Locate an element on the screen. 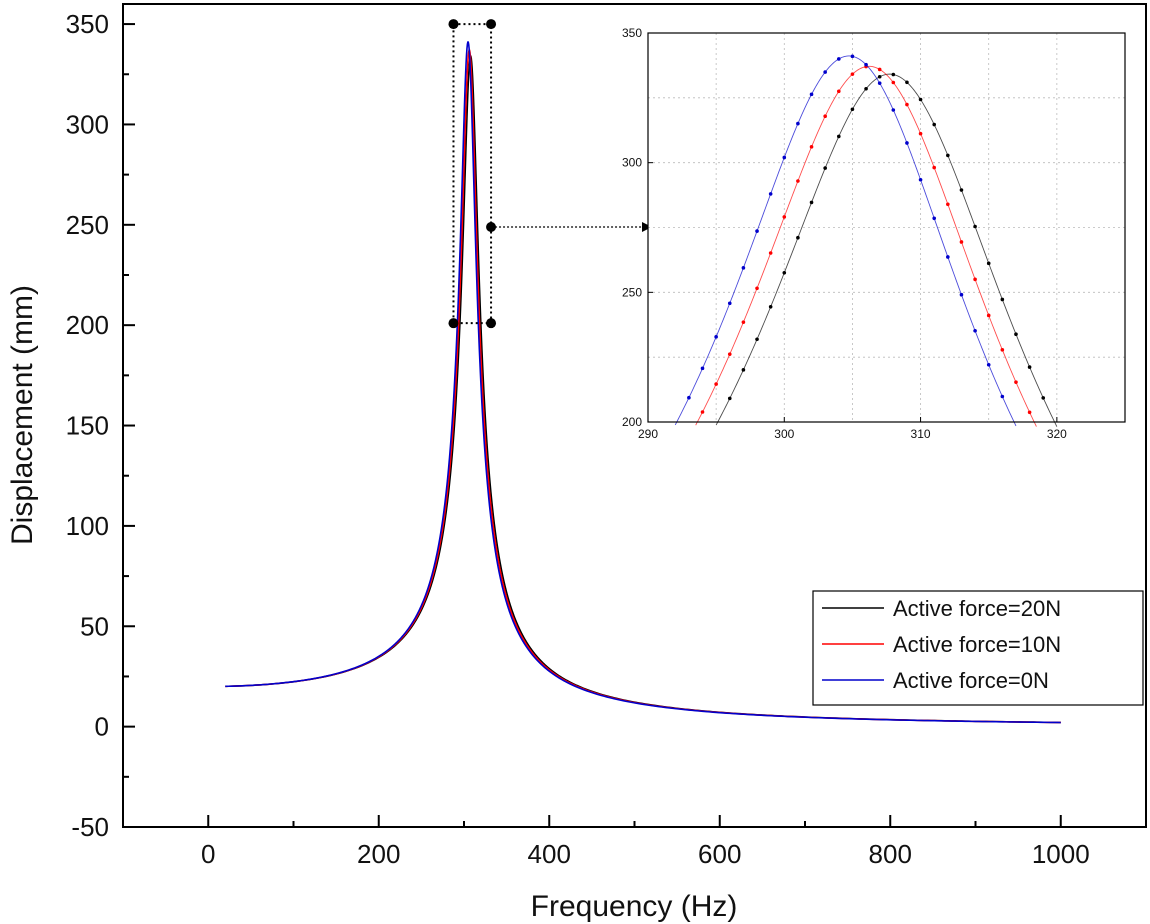 Image resolution: width=1150 pixels, height=924 pixels. y-tick-label: 100 is located at coordinates (87, 526).